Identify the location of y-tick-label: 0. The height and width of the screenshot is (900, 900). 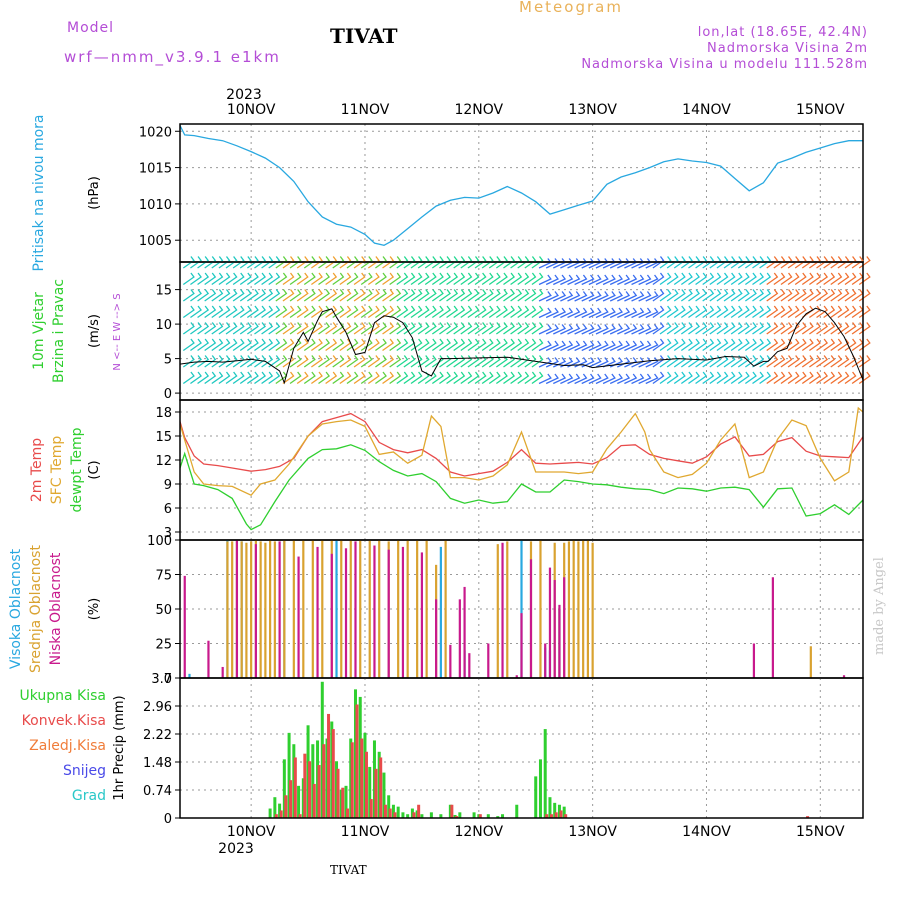
(168, 819).